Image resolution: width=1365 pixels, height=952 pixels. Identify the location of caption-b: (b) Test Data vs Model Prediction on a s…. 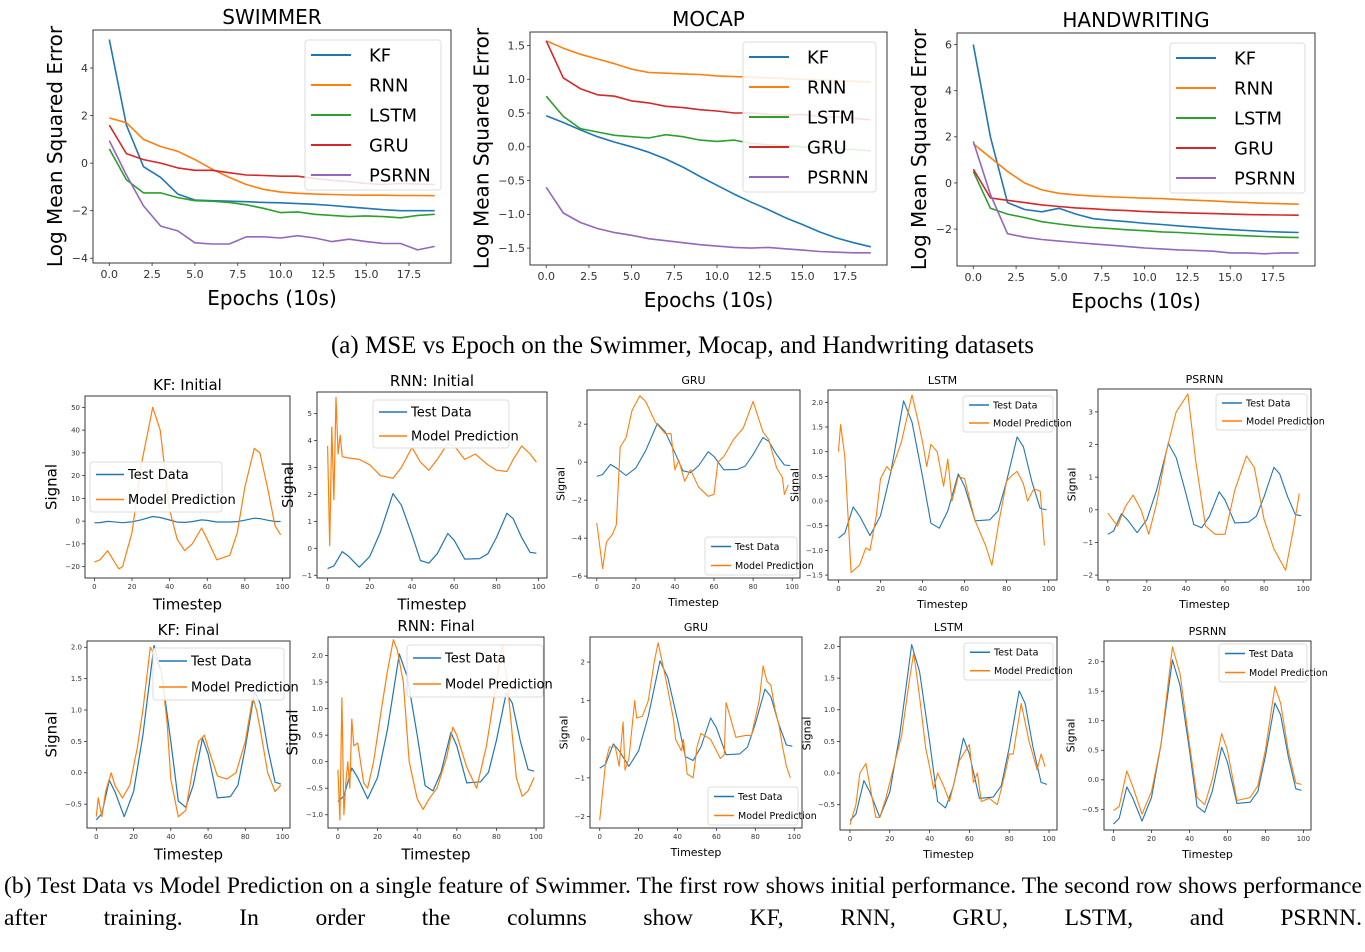
(683, 902).